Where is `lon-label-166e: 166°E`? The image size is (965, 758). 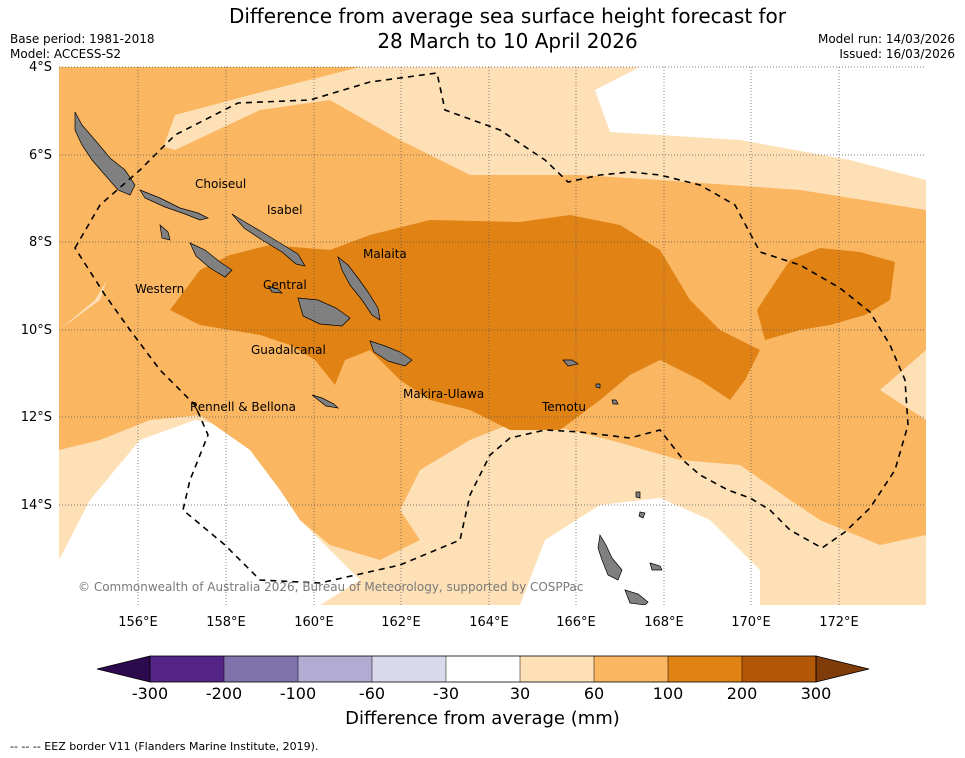 lon-label-166e: 166°E is located at coordinates (576, 622).